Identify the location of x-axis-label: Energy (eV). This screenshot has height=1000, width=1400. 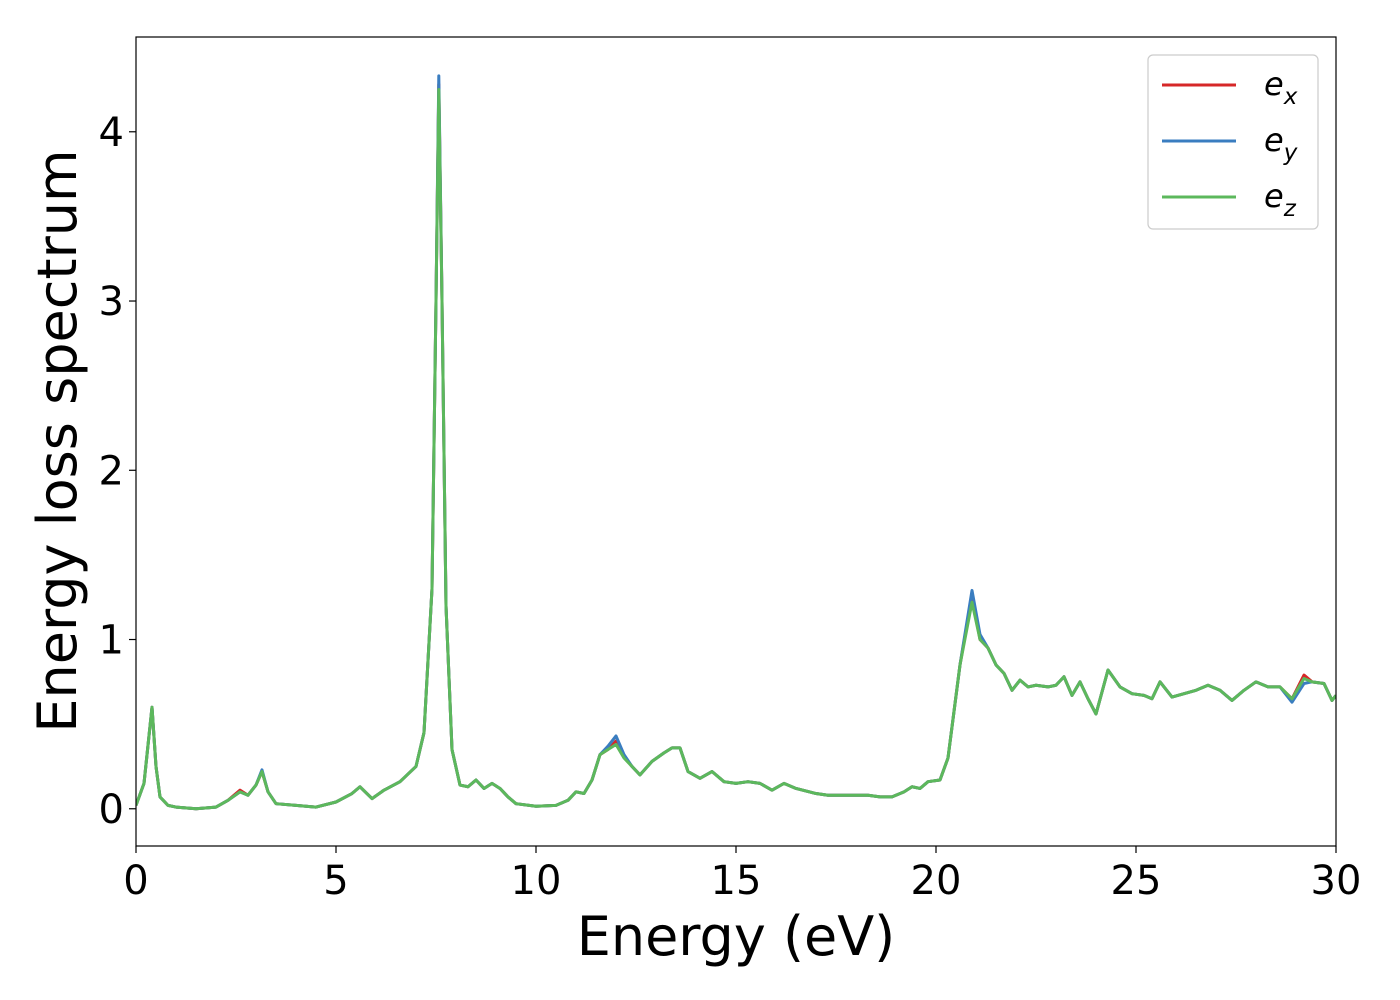
(736, 936).